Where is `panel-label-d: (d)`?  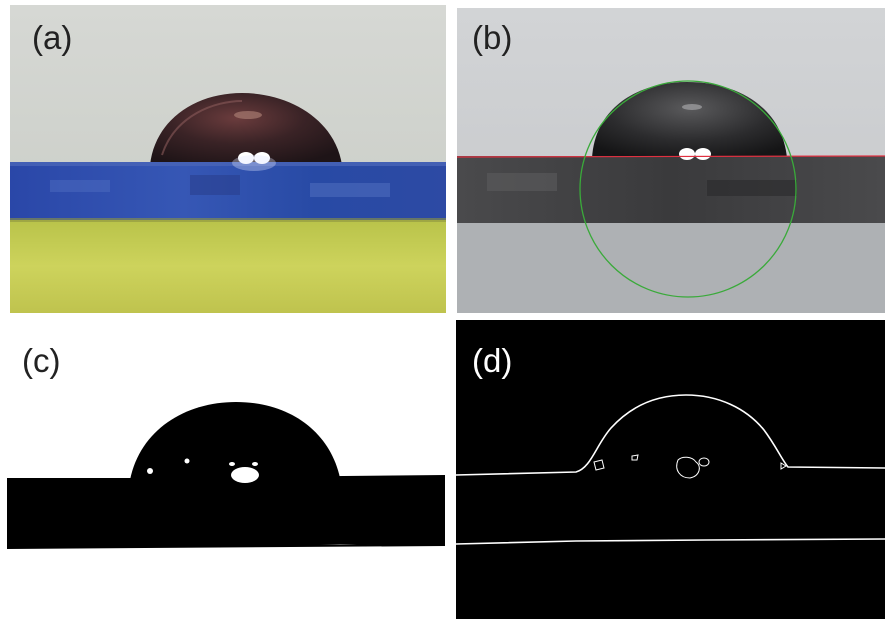
panel-label-d: (d) is located at coordinates (492, 360).